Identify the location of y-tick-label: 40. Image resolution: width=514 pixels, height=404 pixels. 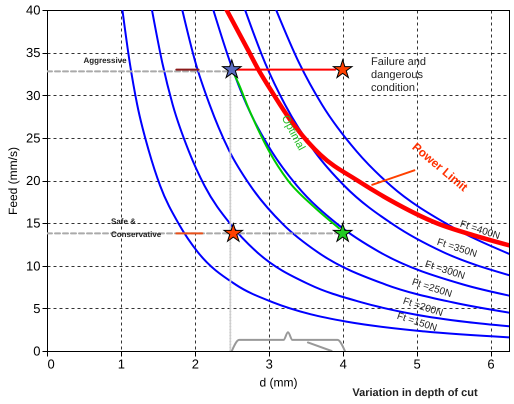
(33, 10).